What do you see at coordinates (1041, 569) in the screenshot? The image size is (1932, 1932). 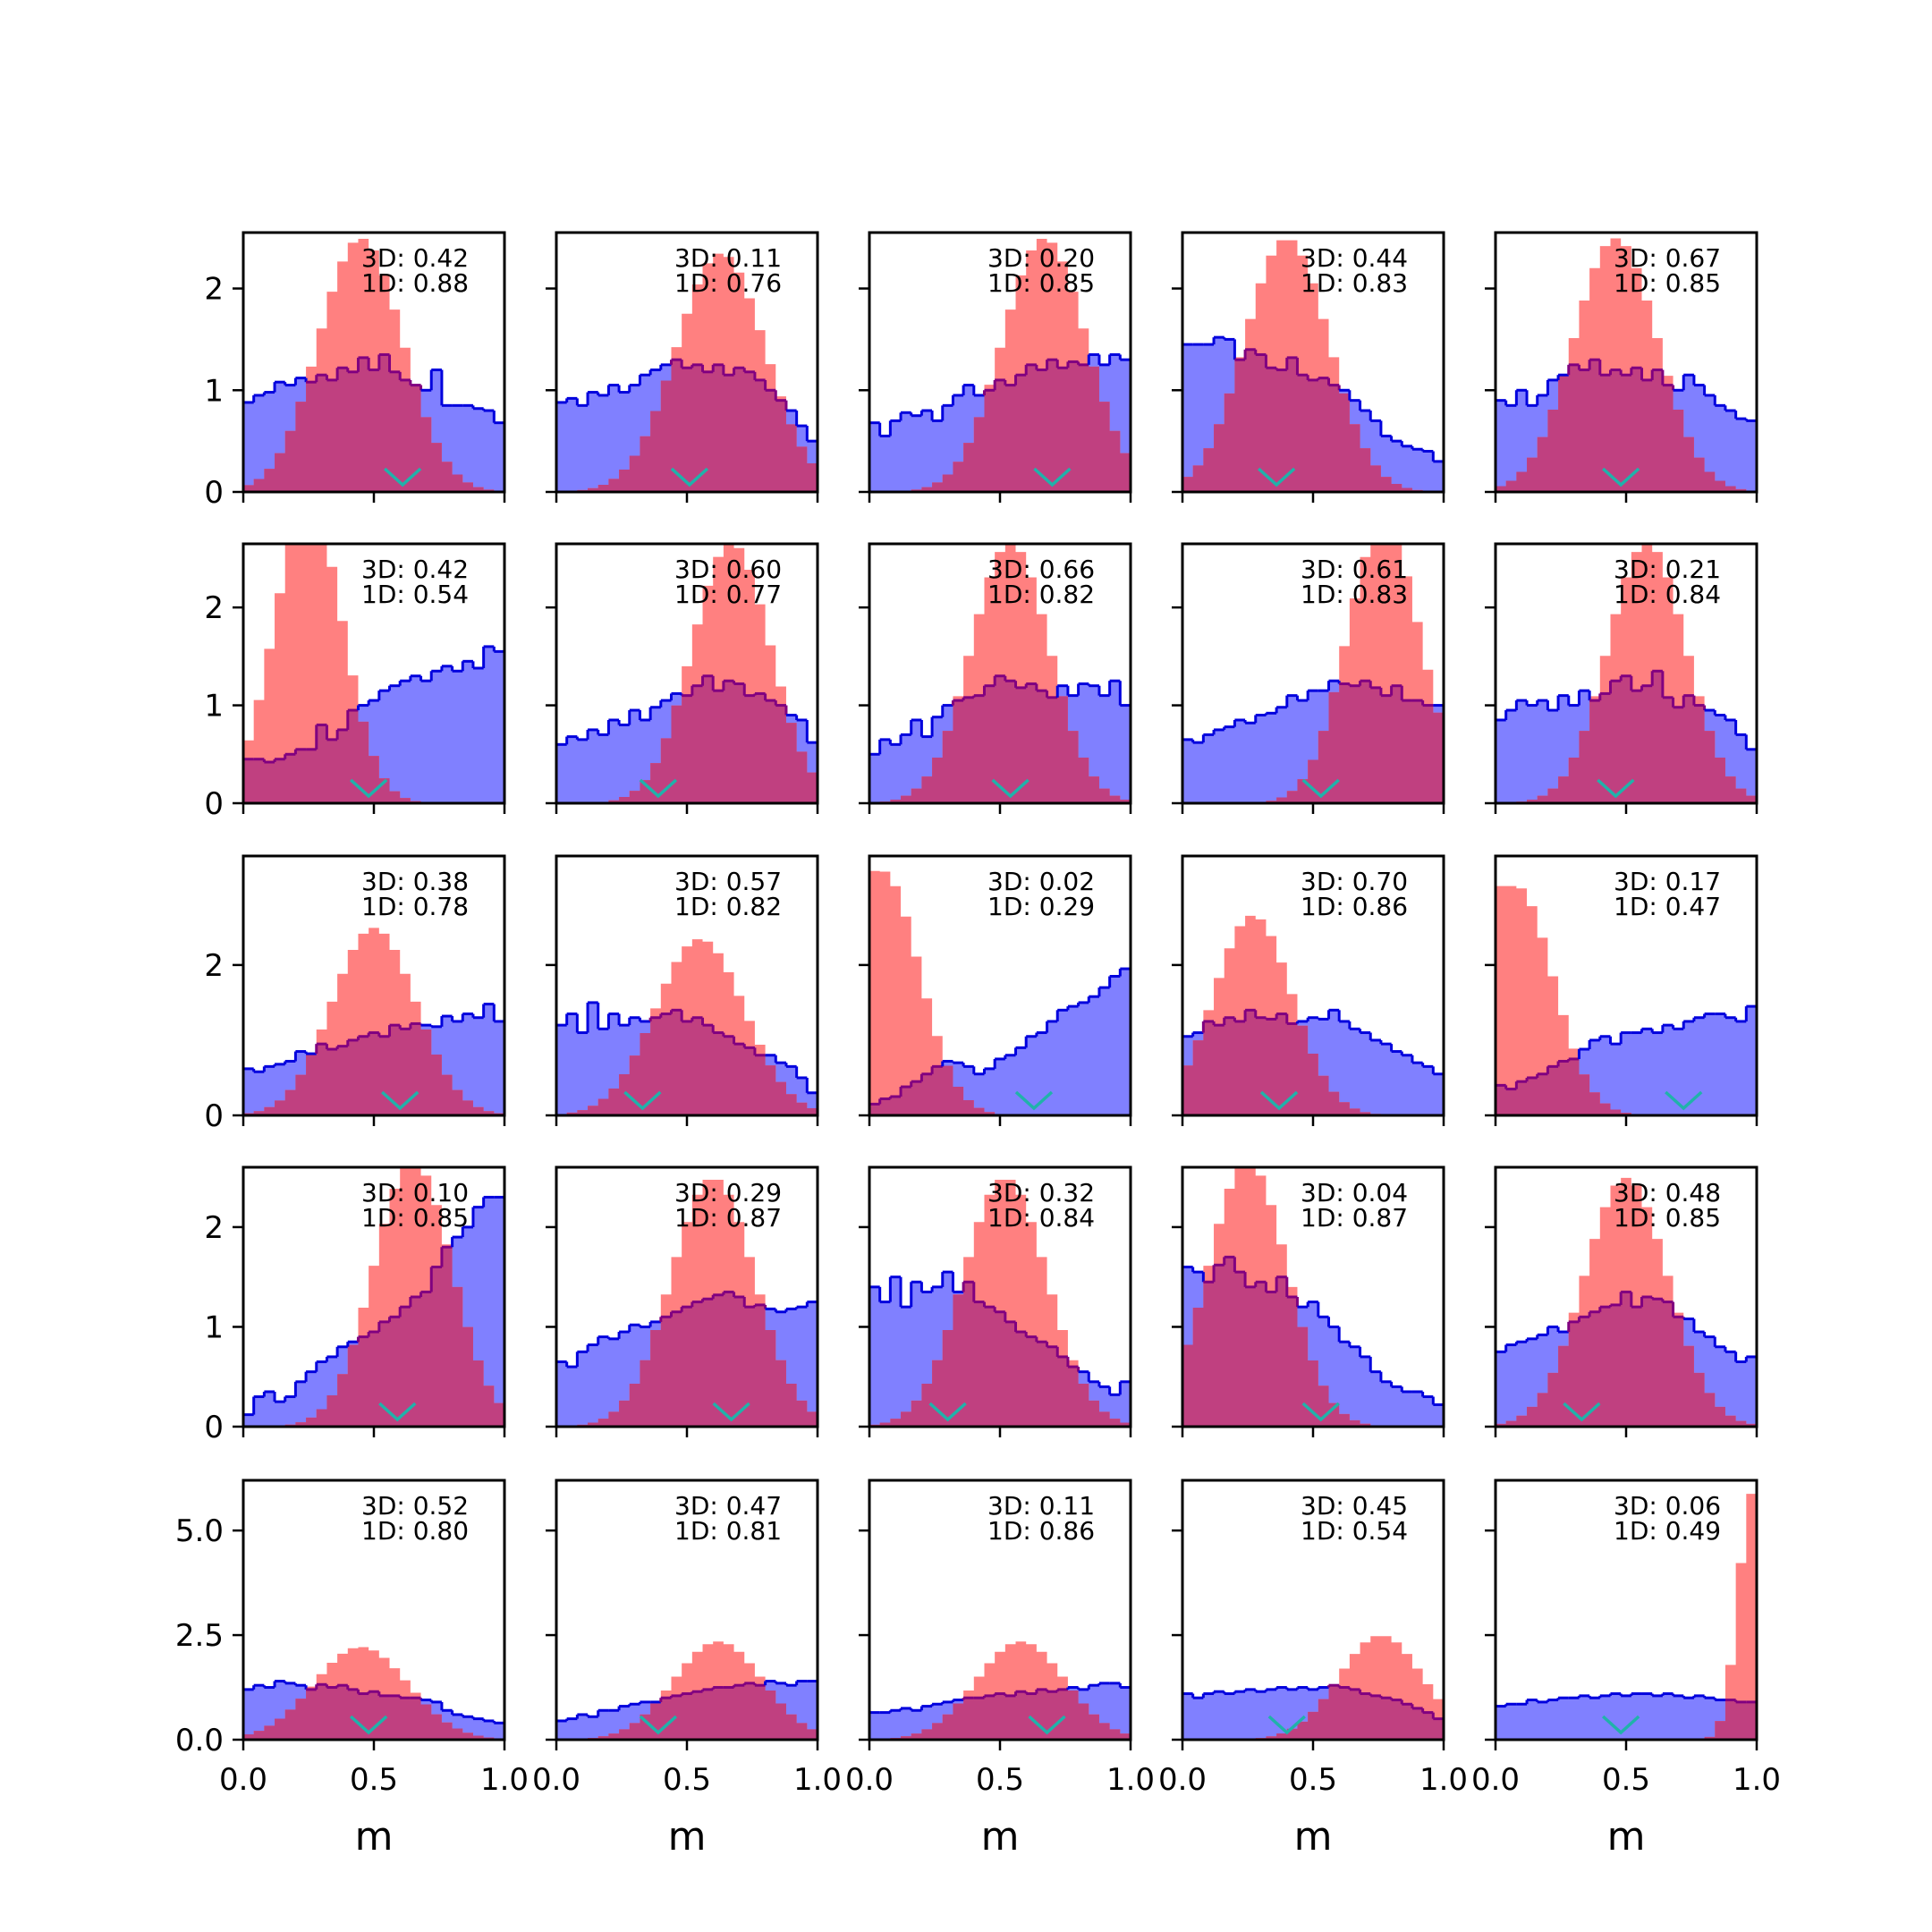 I see `score-3d-label: 3D: 0.66` at bounding box center [1041, 569].